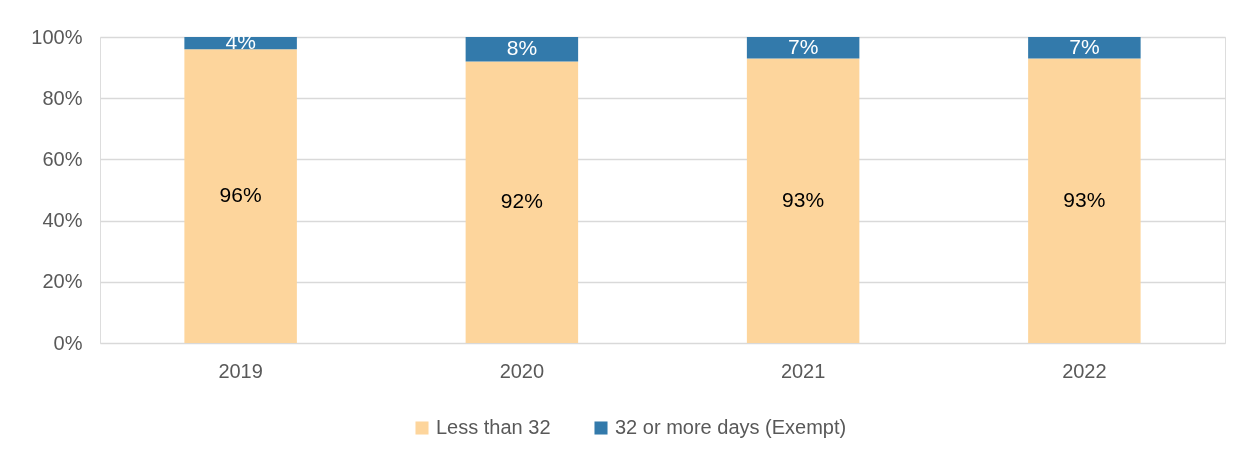 Image resolution: width=1252 pixels, height=460 pixels. I want to click on x-tick-label: 2022, so click(1084, 370).